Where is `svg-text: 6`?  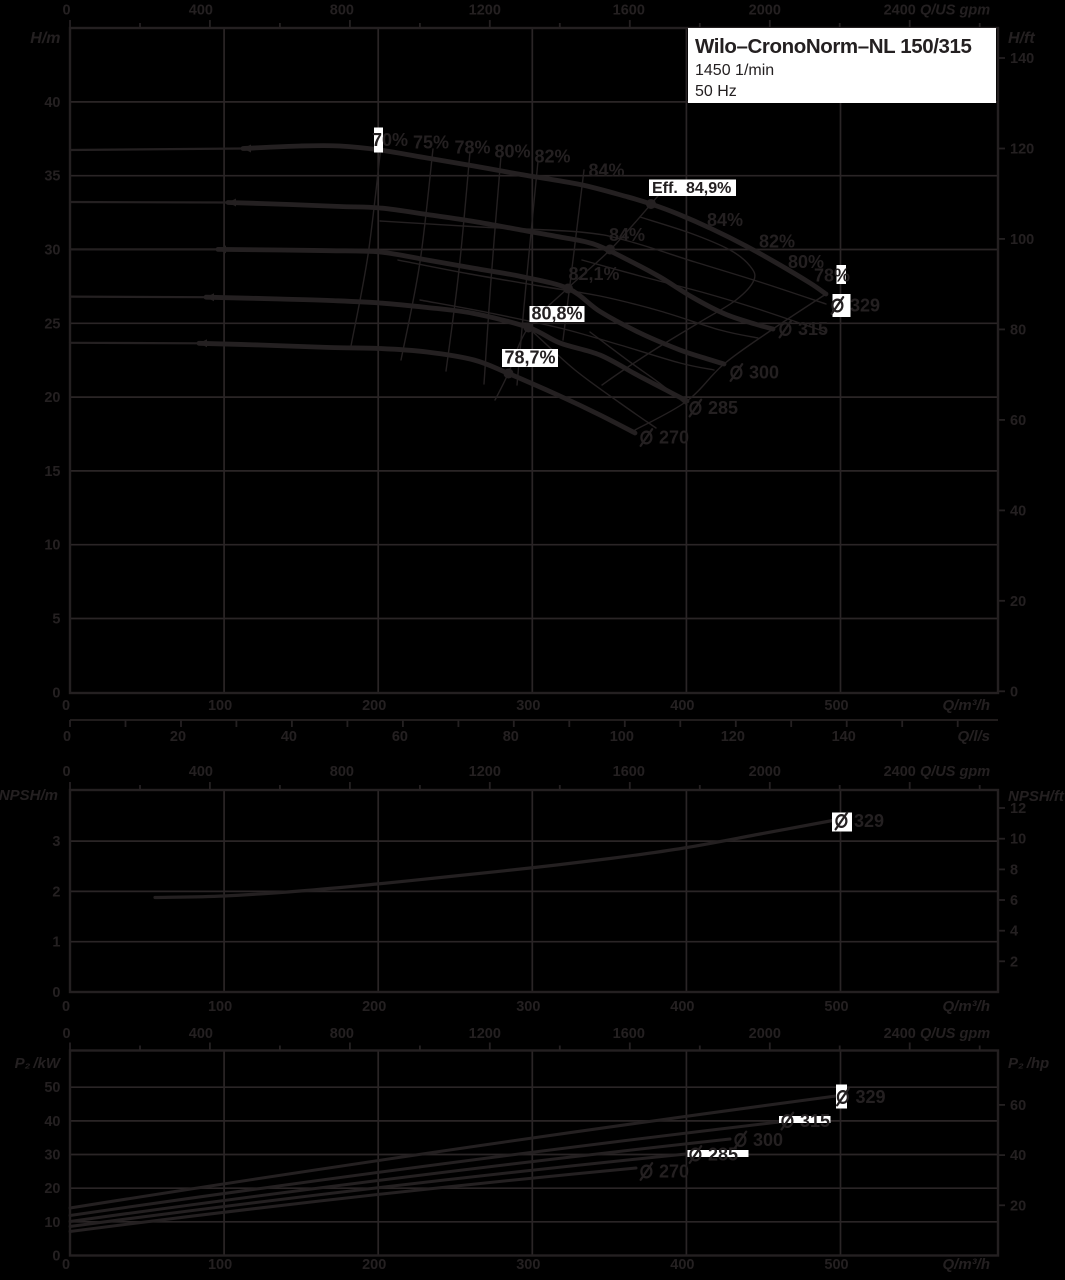
svg-text: 6 is located at coordinates (1014, 901).